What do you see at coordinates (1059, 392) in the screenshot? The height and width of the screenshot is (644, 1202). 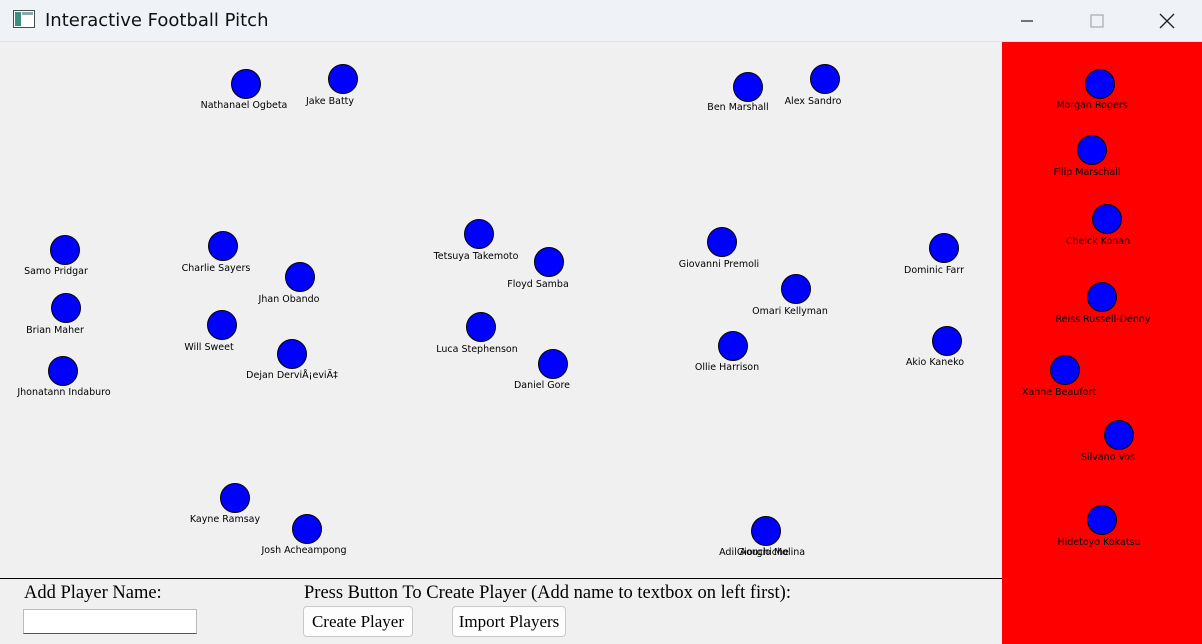 I see `player-name: Xahne Beaufort` at bounding box center [1059, 392].